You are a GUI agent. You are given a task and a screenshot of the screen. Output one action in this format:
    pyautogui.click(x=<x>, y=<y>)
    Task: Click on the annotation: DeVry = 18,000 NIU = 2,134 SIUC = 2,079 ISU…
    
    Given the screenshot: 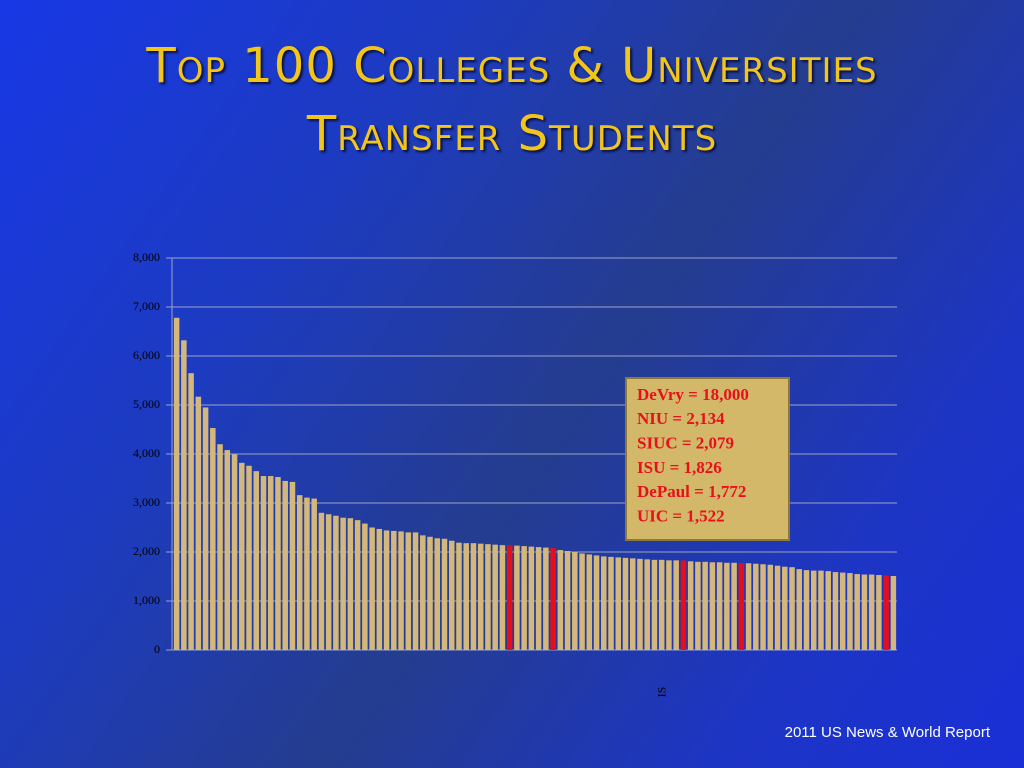 What is the action you would take?
    pyautogui.click(x=707, y=459)
    